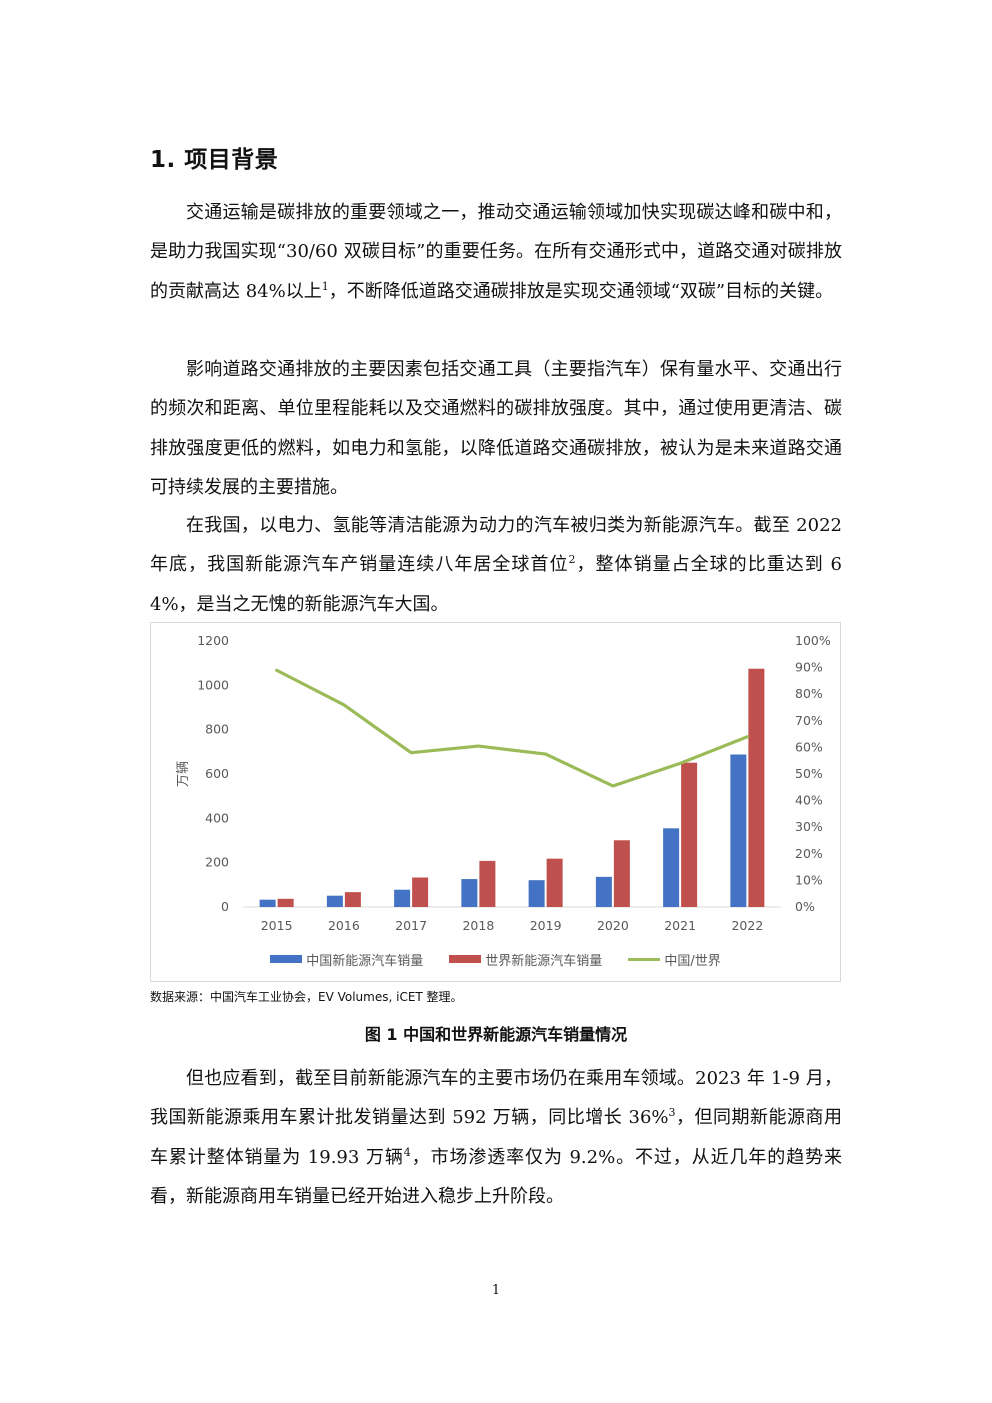 The image size is (992, 1403). What do you see at coordinates (809, 746) in the screenshot?
I see `y2-tick-label: 60%` at bounding box center [809, 746].